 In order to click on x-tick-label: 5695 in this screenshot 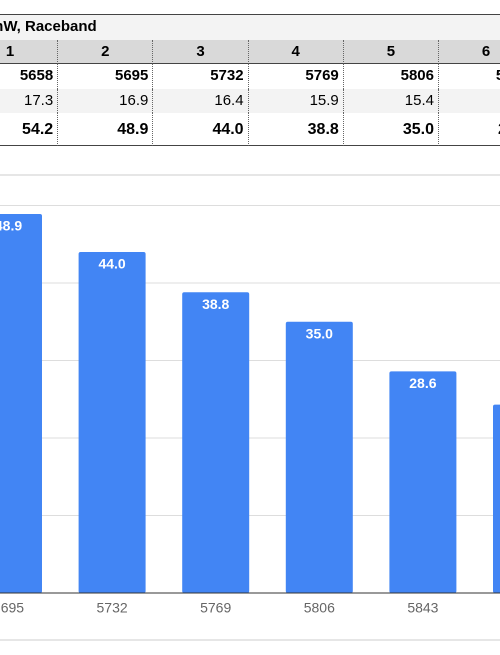, I will do `click(12, 608)`.